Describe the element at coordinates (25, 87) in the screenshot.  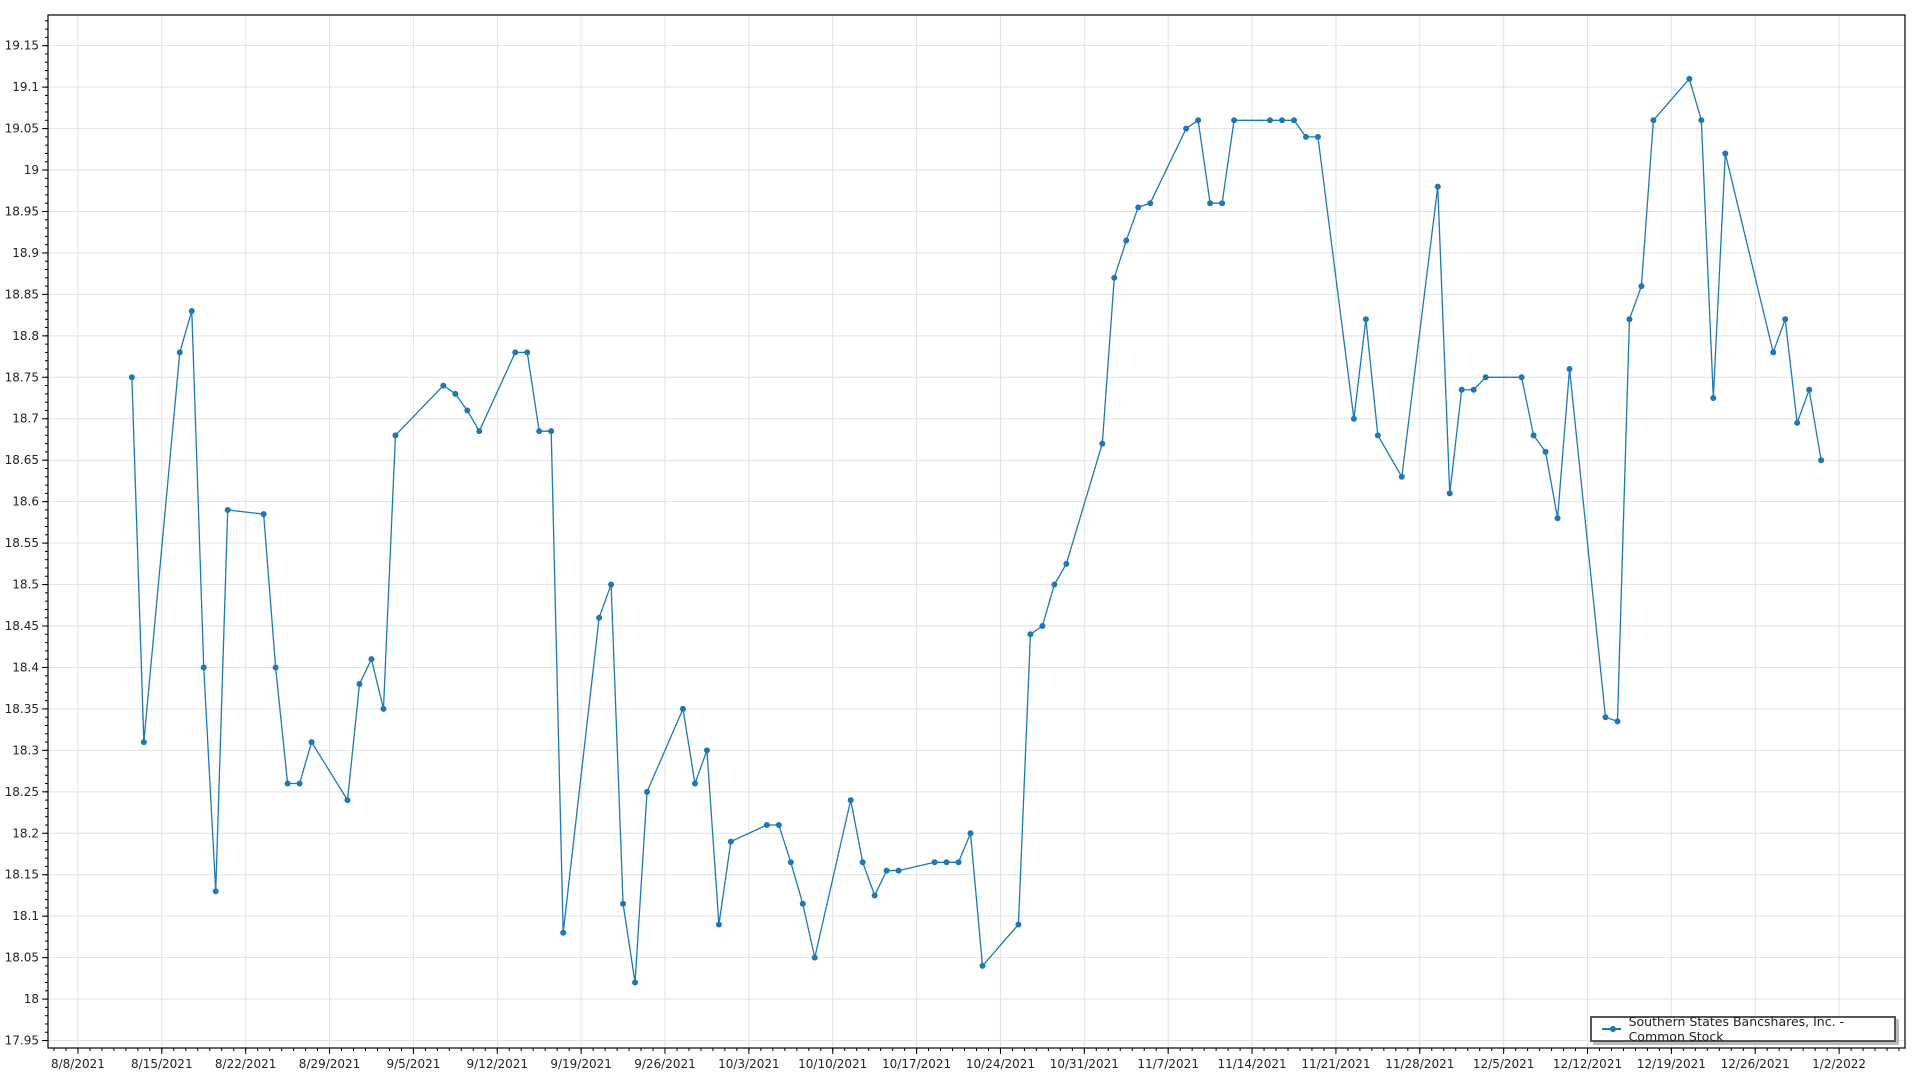
I see `y-tick-label: 19.1` at that location.